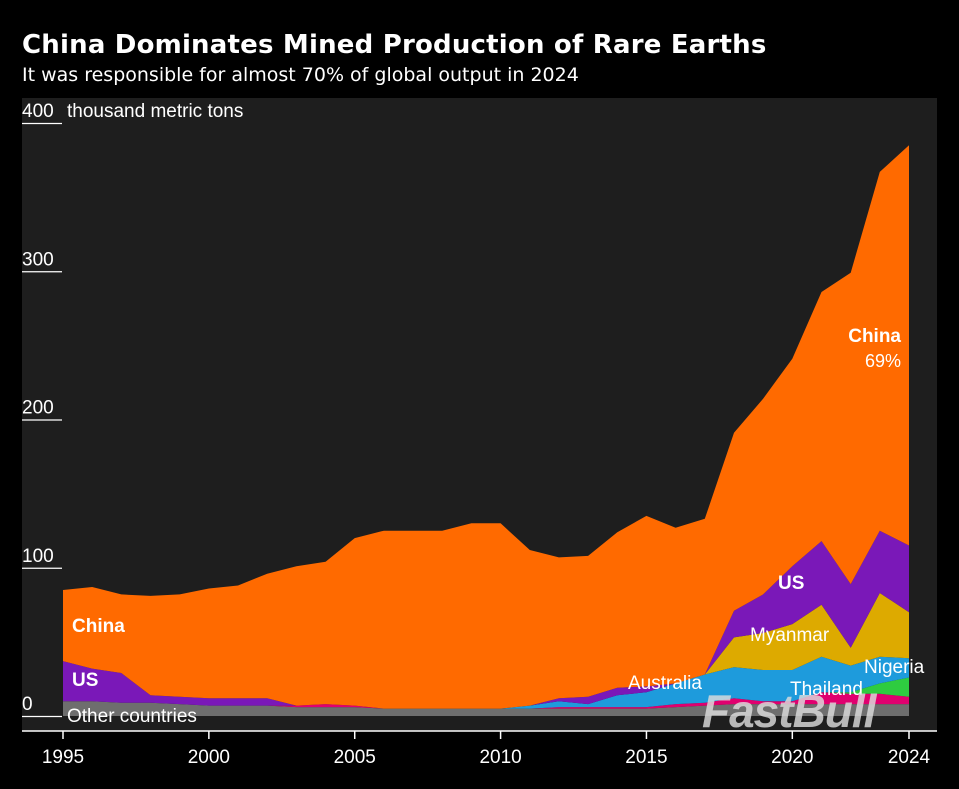 The height and width of the screenshot is (789, 959). I want to click on y-tick-label: 300, so click(38, 259).